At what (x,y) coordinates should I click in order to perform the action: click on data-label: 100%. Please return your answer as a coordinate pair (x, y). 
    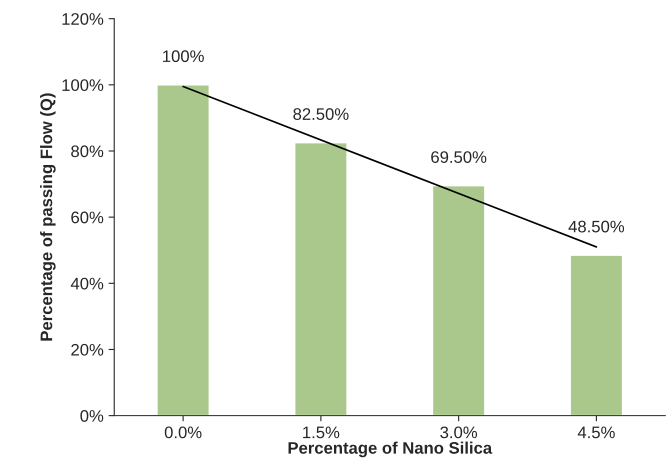
    Looking at the image, I should click on (183, 56).